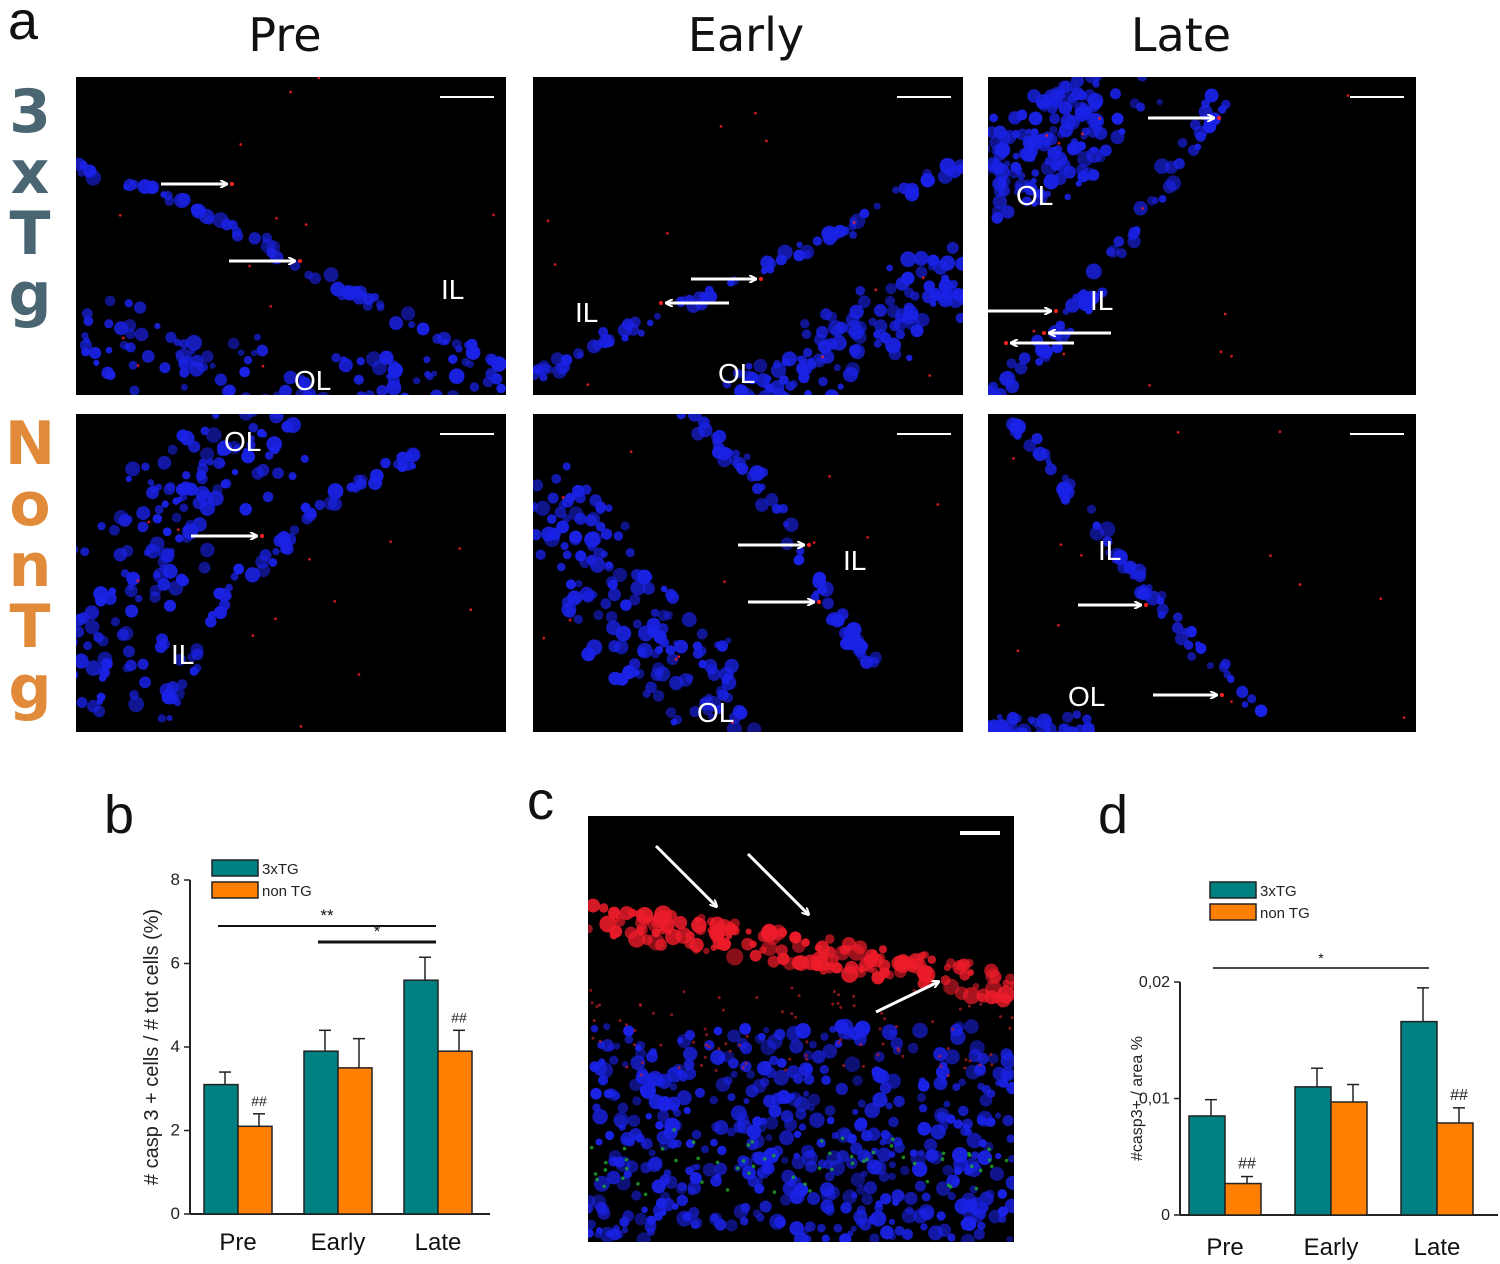 Image resolution: width=1500 pixels, height=1264 pixels. I want to click on row-label-char: n, so click(30, 566).